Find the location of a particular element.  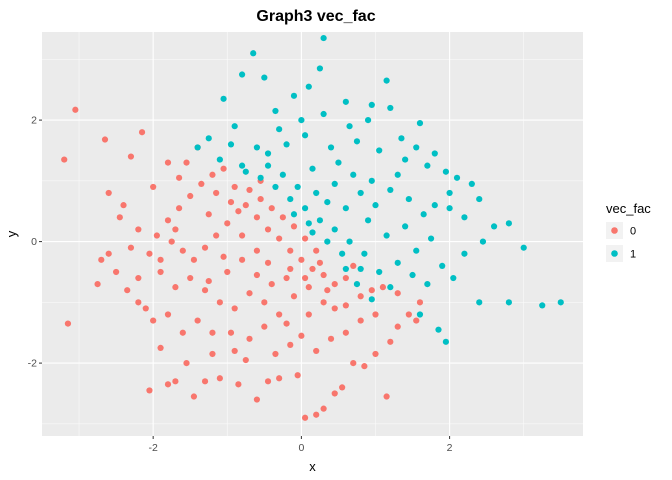

legend-key-point is located at coordinates (614, 253).